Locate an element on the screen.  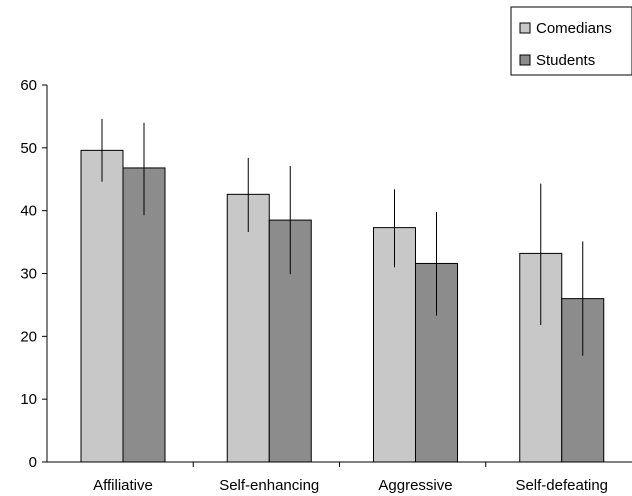
y-ticks: 0 10 20 30 40 50 60 is located at coordinates (33, 274).